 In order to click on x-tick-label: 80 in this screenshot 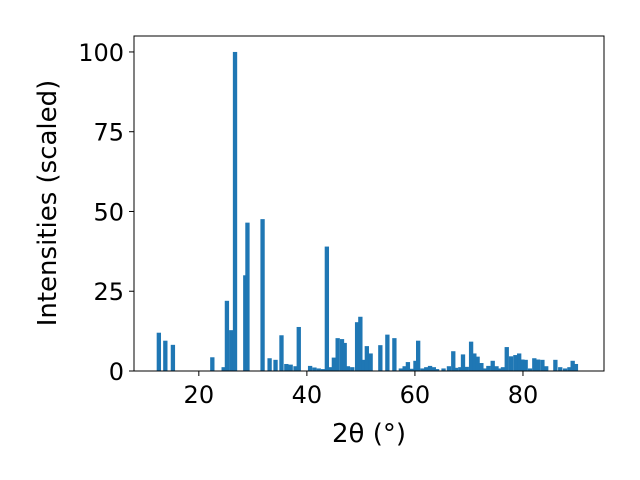, I will do `click(523, 395)`.